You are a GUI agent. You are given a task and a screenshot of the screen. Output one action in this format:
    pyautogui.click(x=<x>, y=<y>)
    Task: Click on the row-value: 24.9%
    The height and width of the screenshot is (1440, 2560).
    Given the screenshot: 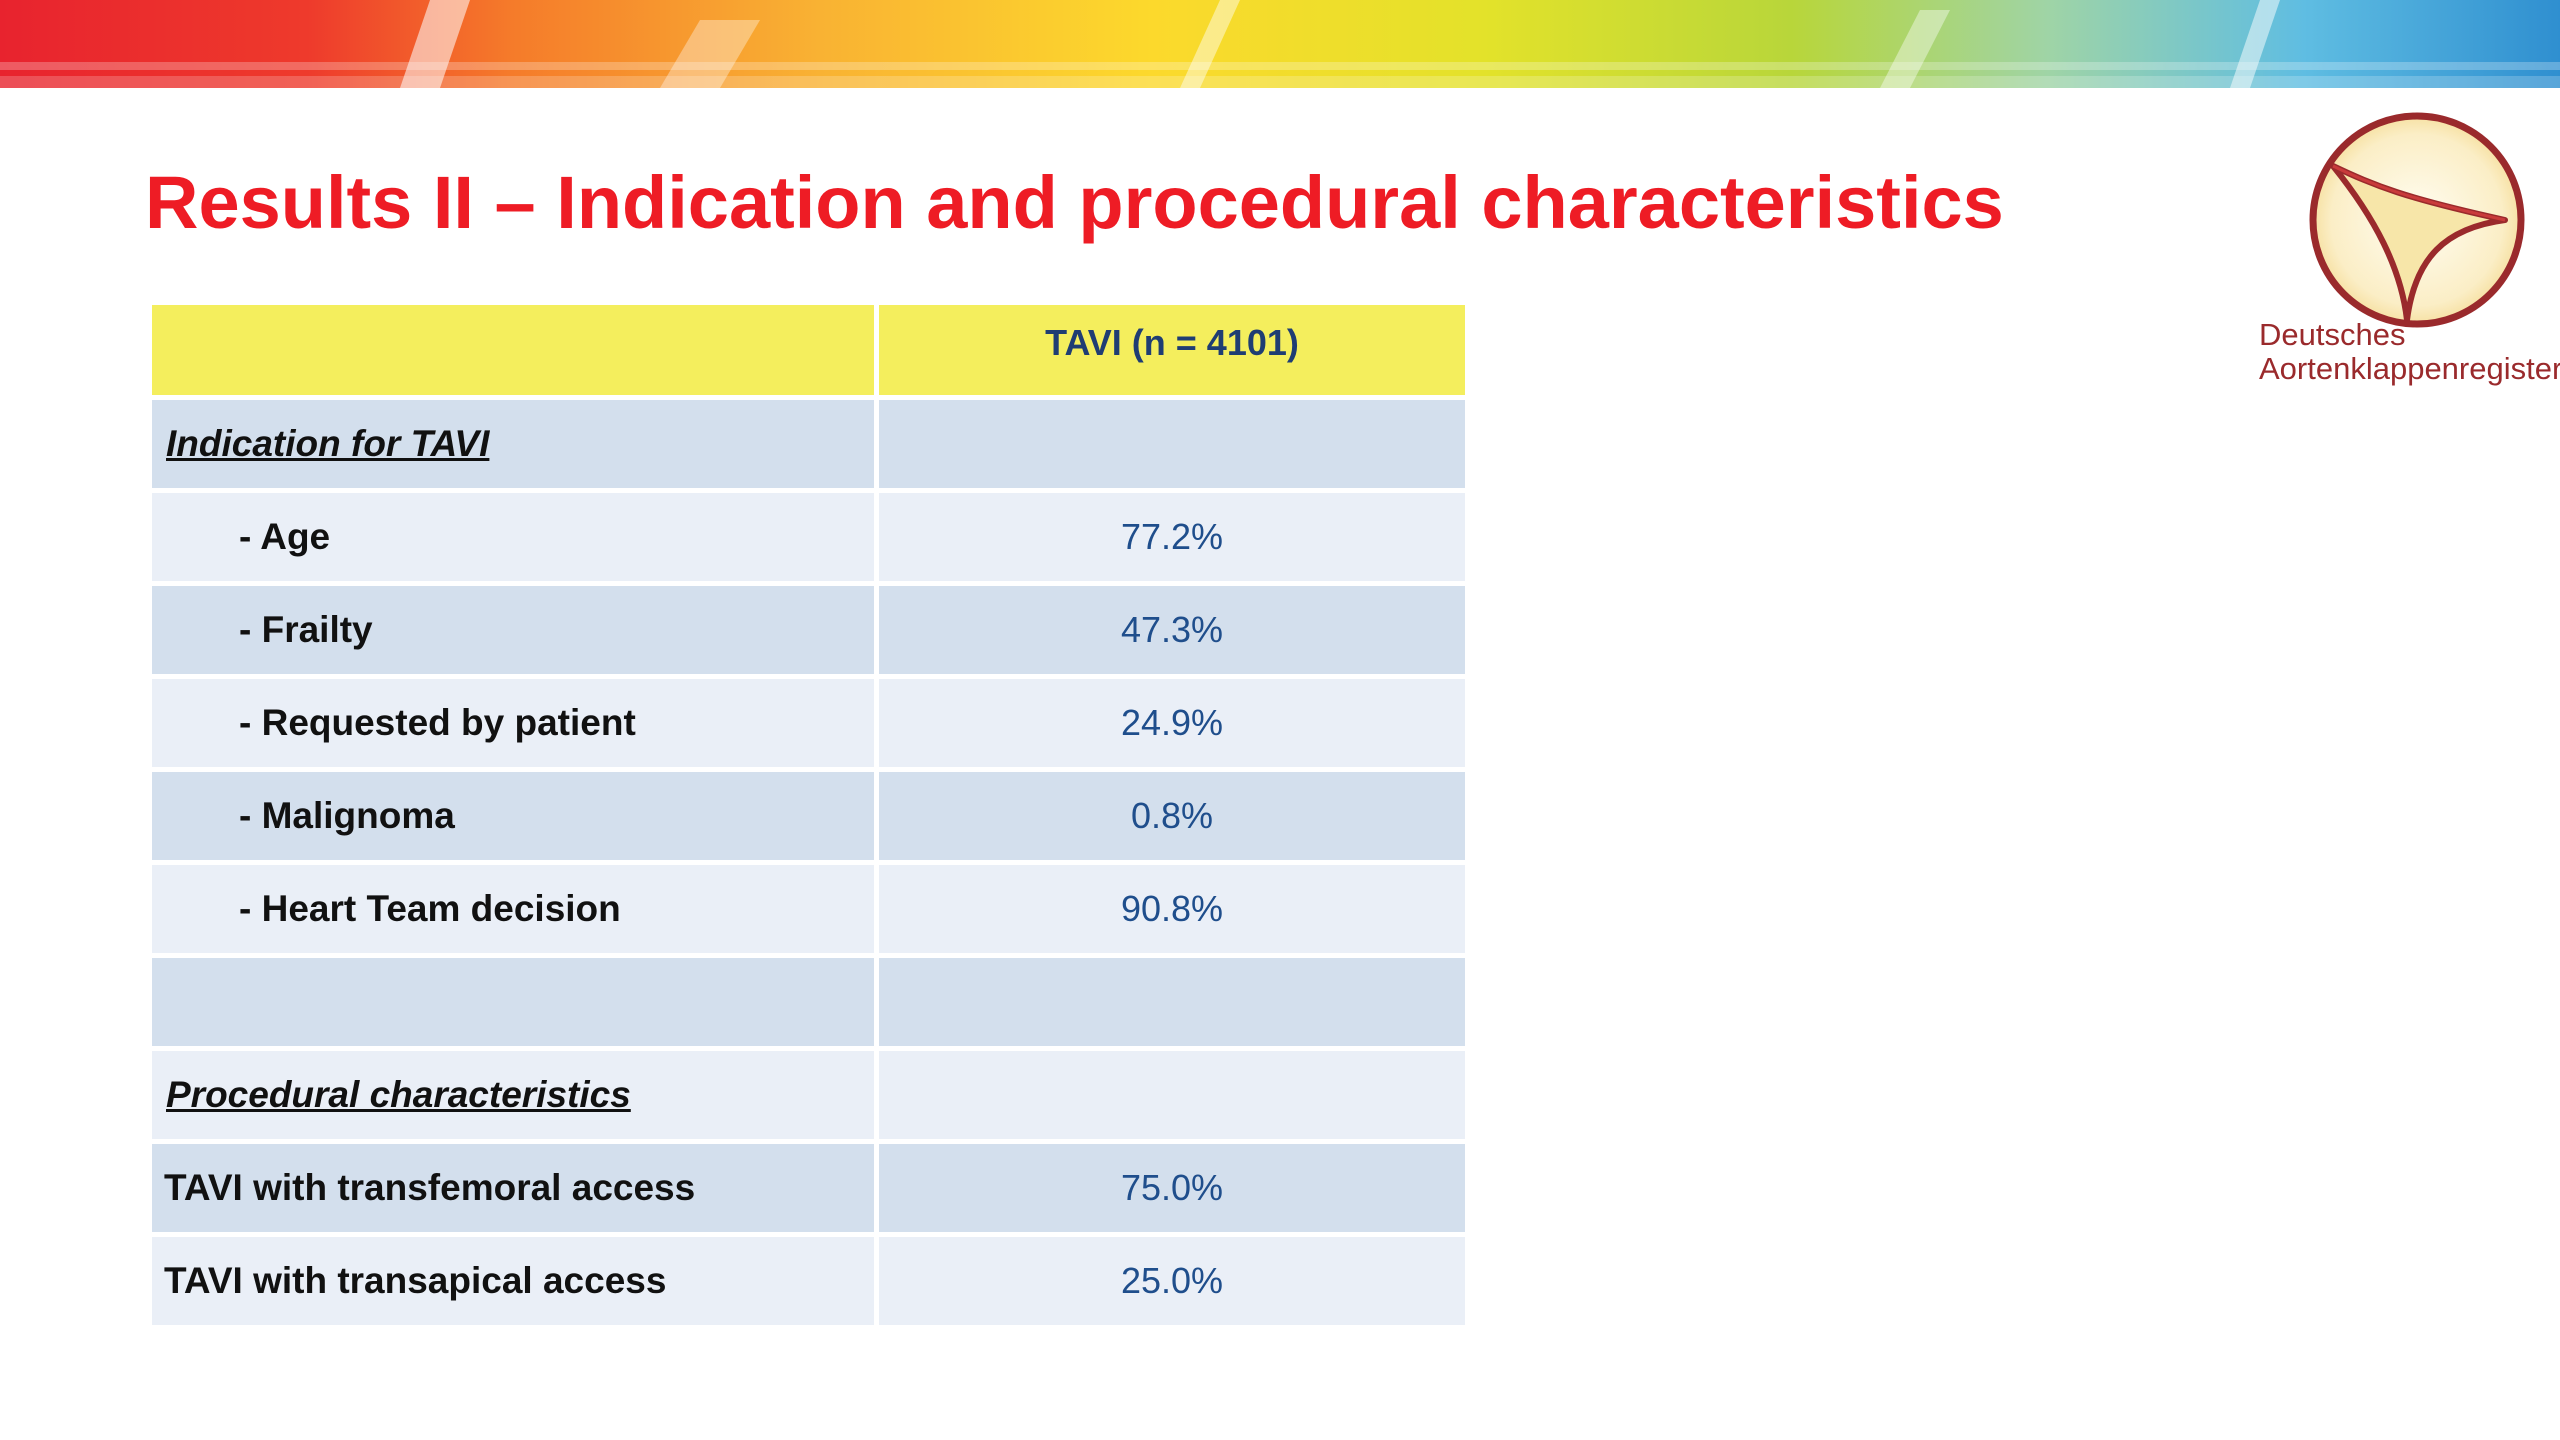 What is the action you would take?
    pyautogui.click(x=1172, y=722)
    